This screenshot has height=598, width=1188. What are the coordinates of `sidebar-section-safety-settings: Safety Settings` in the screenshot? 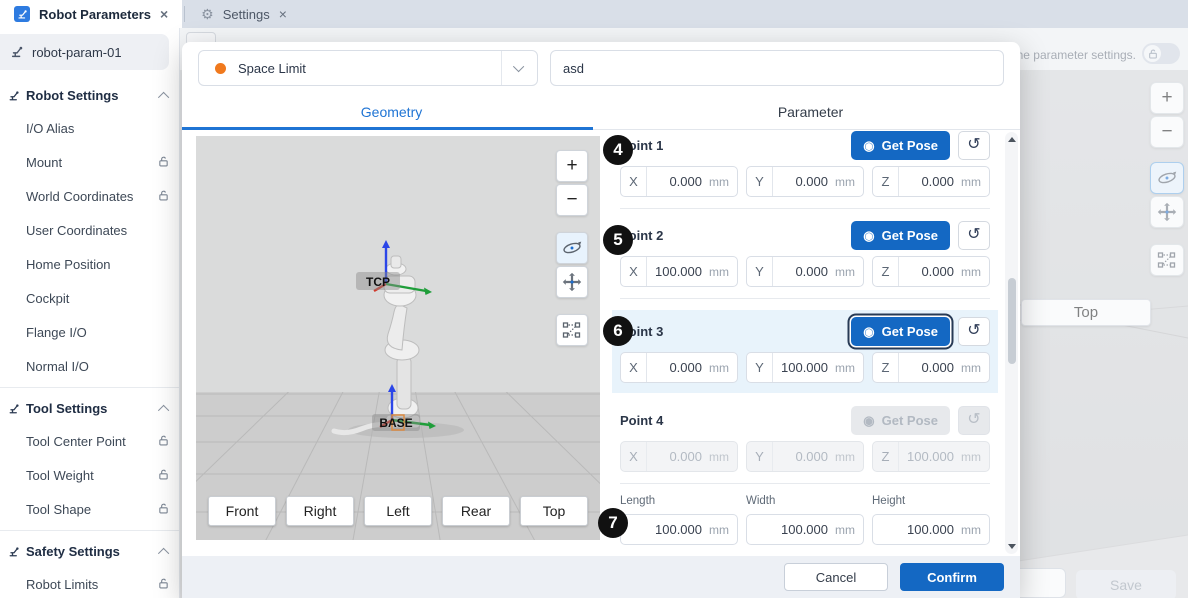 It's located at (89, 551).